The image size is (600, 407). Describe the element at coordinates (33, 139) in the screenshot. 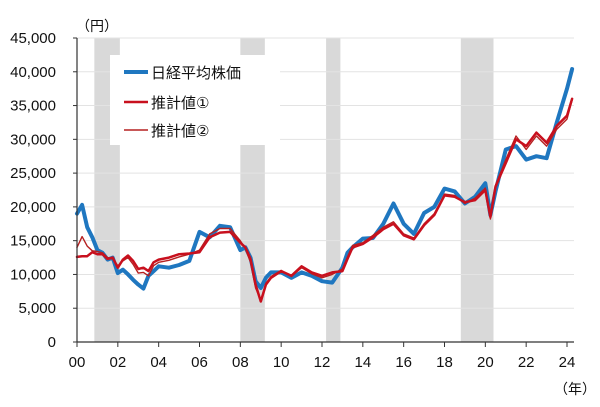

I see `y-tick-label: 30,000` at that location.